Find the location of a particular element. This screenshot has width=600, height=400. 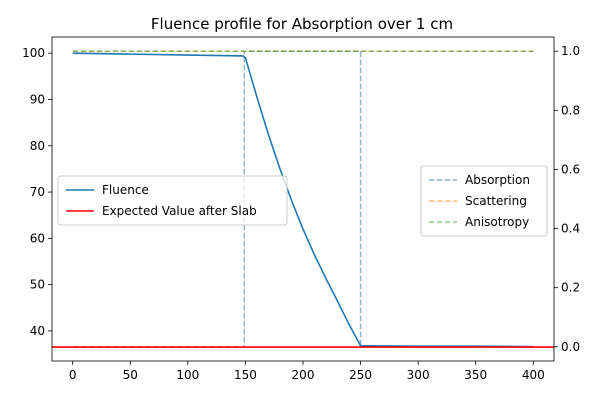

legend-label-scattering: Scattering is located at coordinates (496, 201).